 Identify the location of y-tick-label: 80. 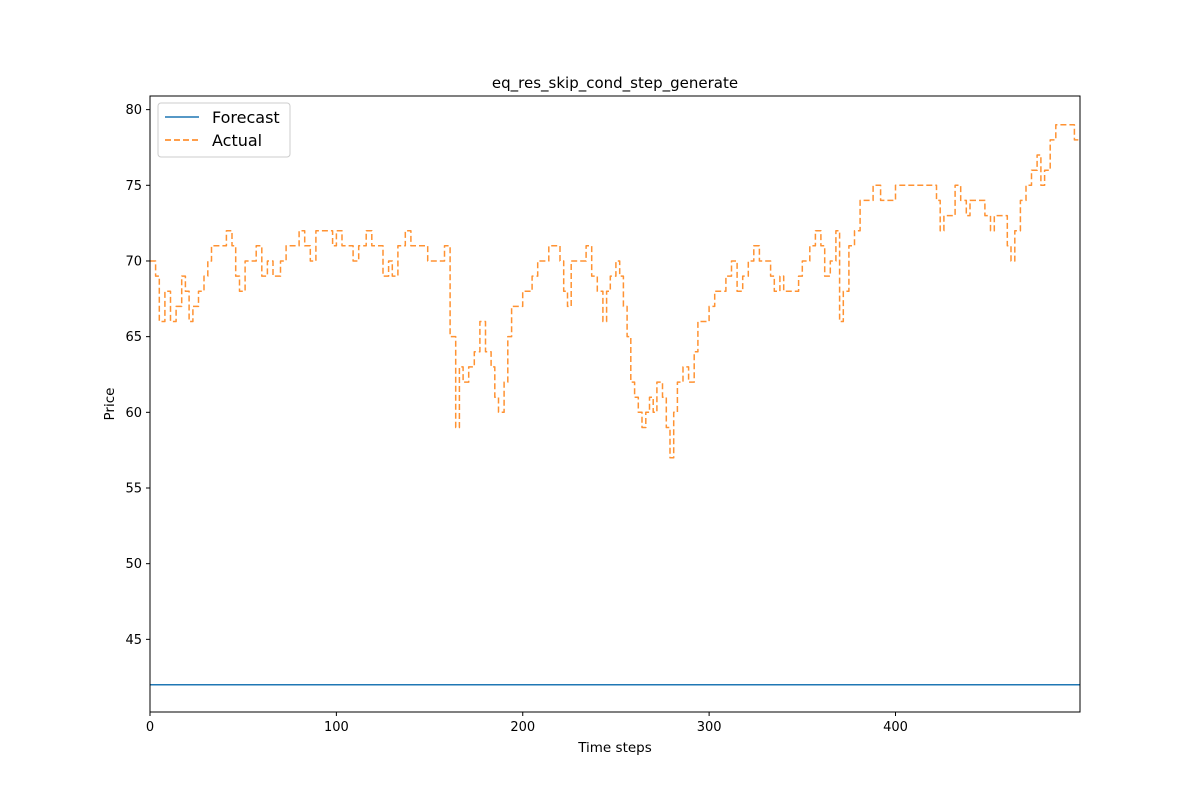
(133, 110).